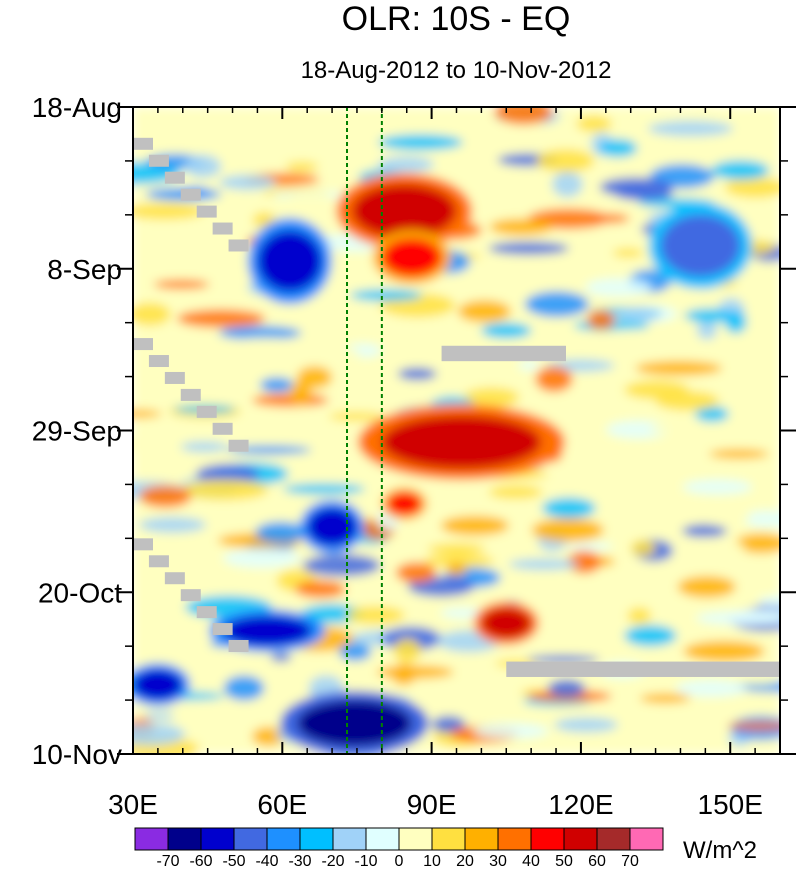 The width and height of the screenshot is (800, 869). What do you see at coordinates (730, 804) in the screenshot?
I see `x-tick-label: 150E` at bounding box center [730, 804].